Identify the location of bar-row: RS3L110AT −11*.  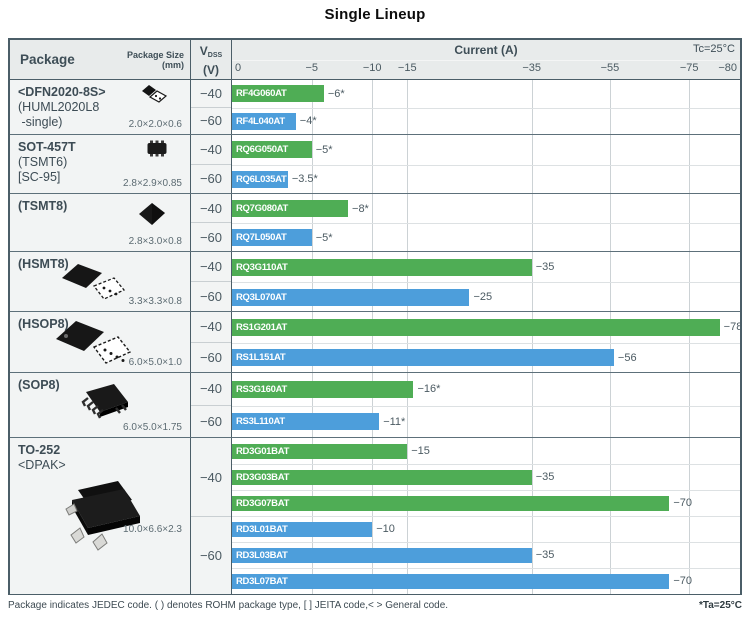
(486, 422).